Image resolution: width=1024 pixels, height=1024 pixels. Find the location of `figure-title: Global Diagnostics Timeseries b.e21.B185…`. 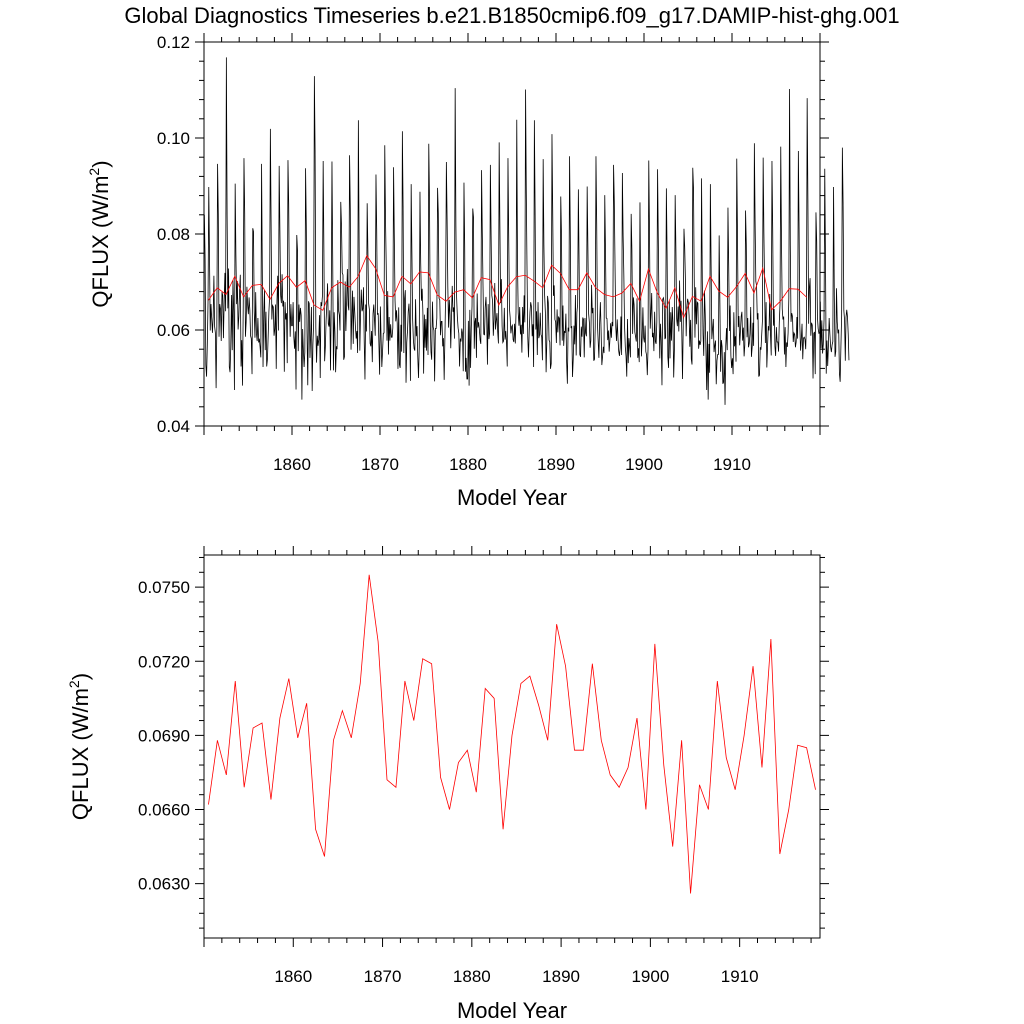

figure-title: Global Diagnostics Timeseries b.e21.B185… is located at coordinates (511, 15).